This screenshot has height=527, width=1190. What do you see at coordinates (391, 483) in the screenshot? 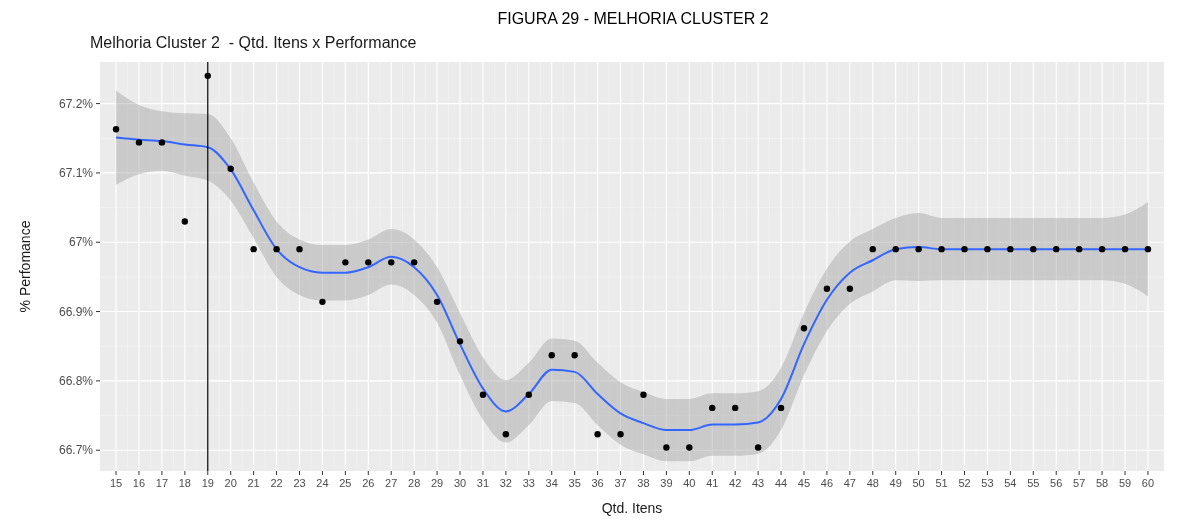
I see `x-tick-label: 27` at bounding box center [391, 483].